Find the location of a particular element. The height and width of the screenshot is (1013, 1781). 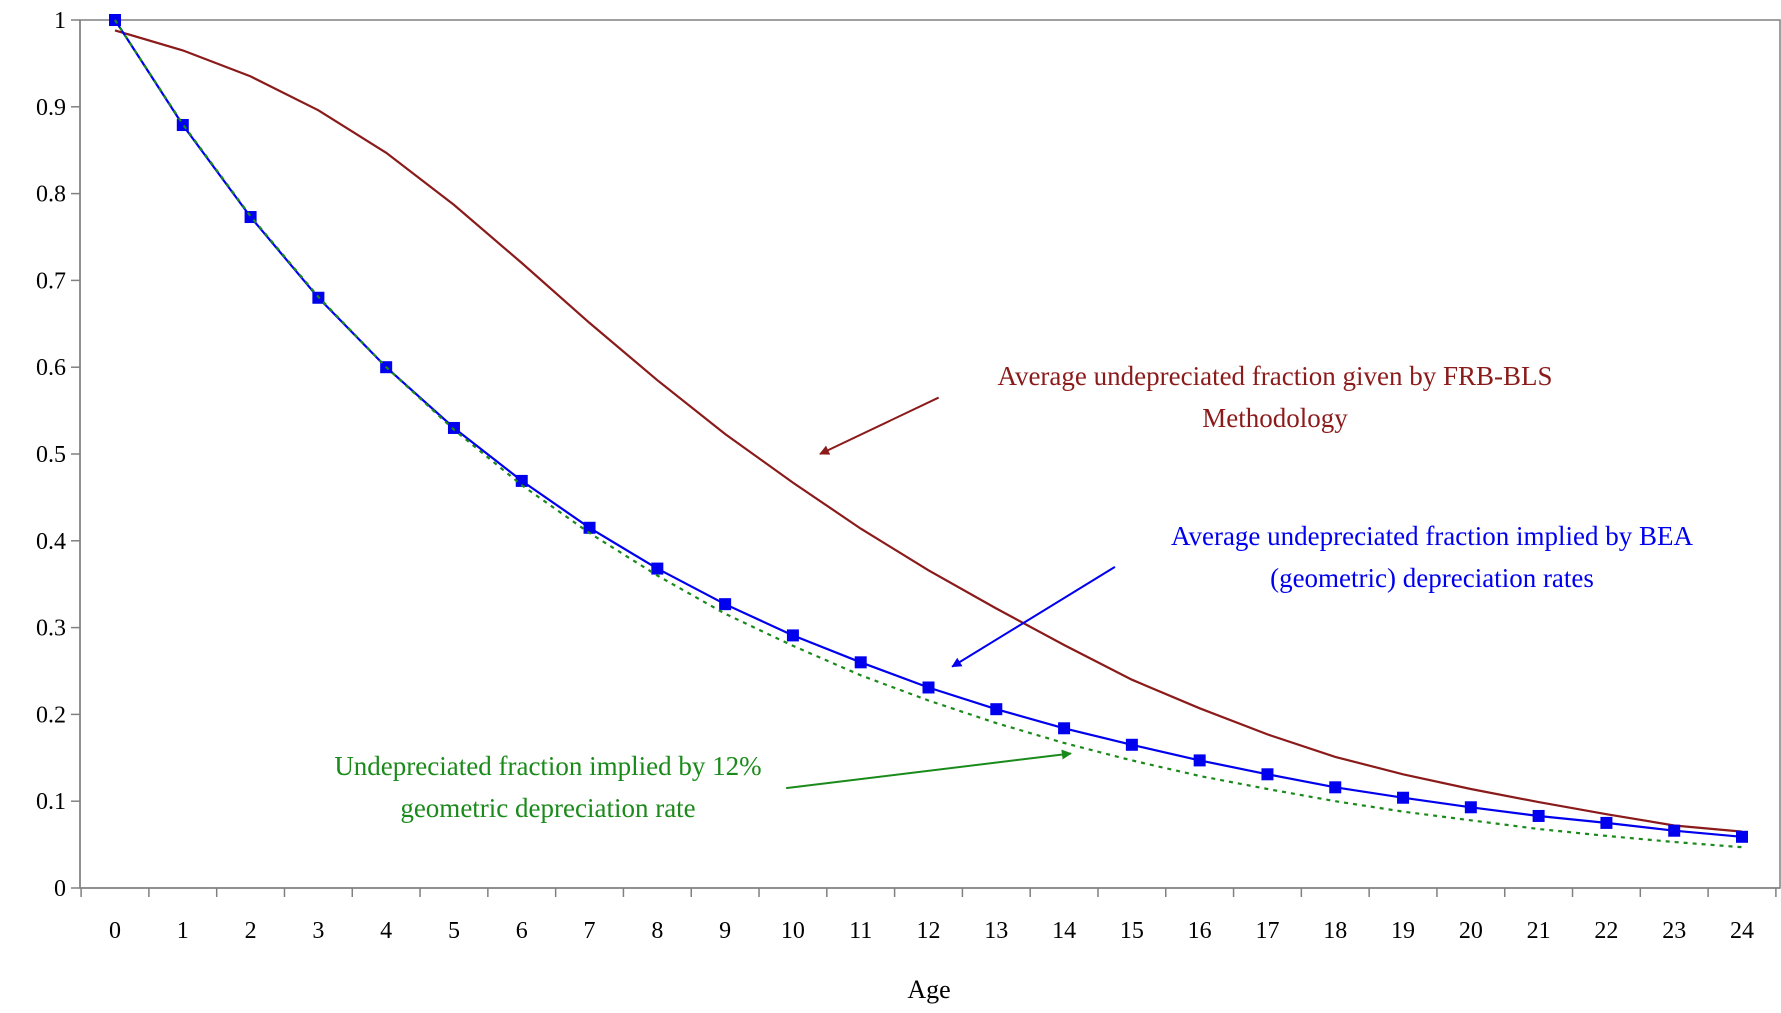

y-tick-label: 0 is located at coordinates (60, 889).